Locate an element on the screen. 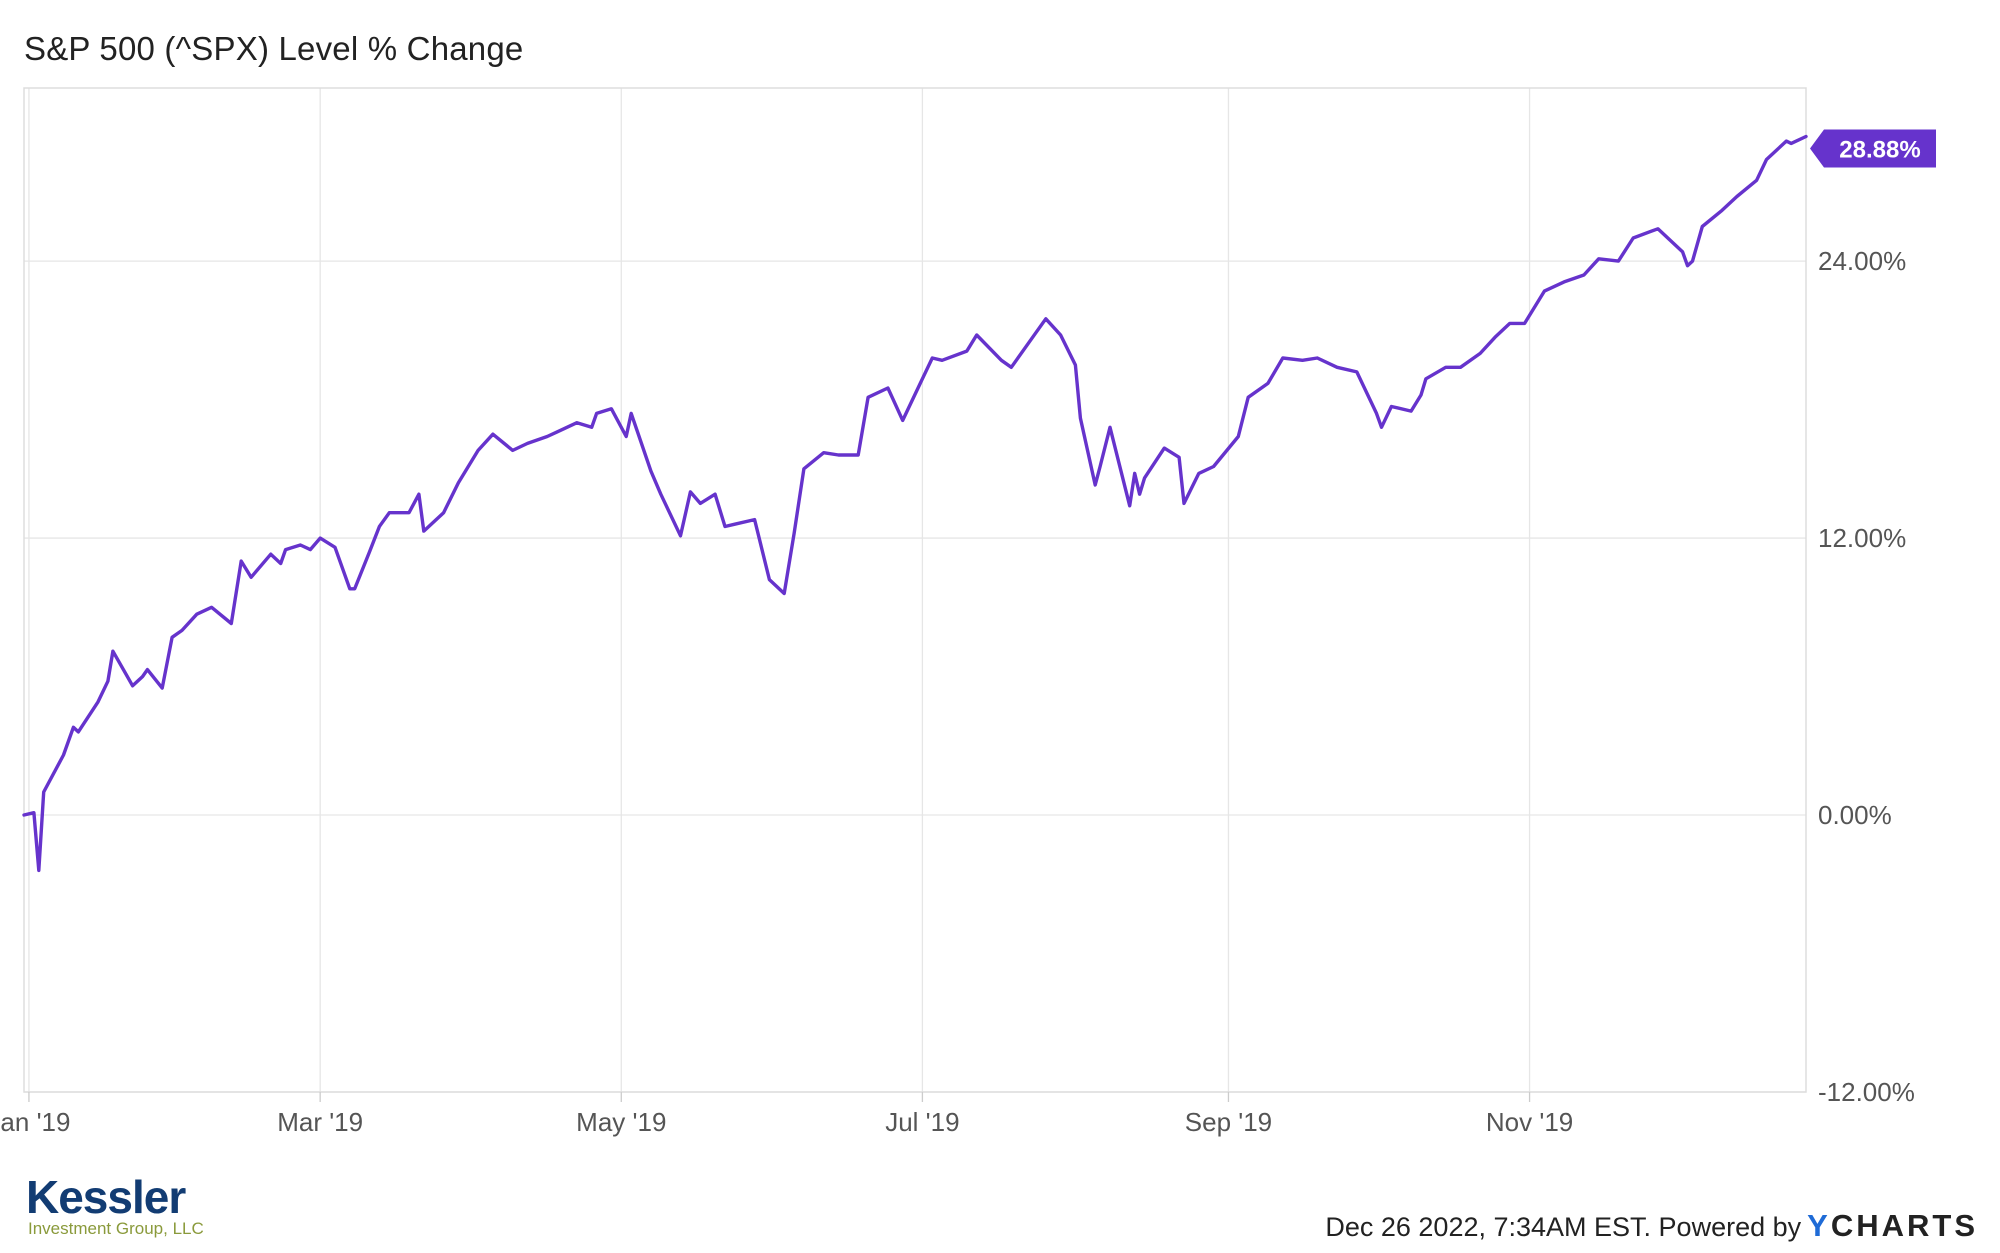 Image resolution: width=2000 pixels, height=1253 pixels. brand-name: Kessler is located at coordinates (106, 1197).